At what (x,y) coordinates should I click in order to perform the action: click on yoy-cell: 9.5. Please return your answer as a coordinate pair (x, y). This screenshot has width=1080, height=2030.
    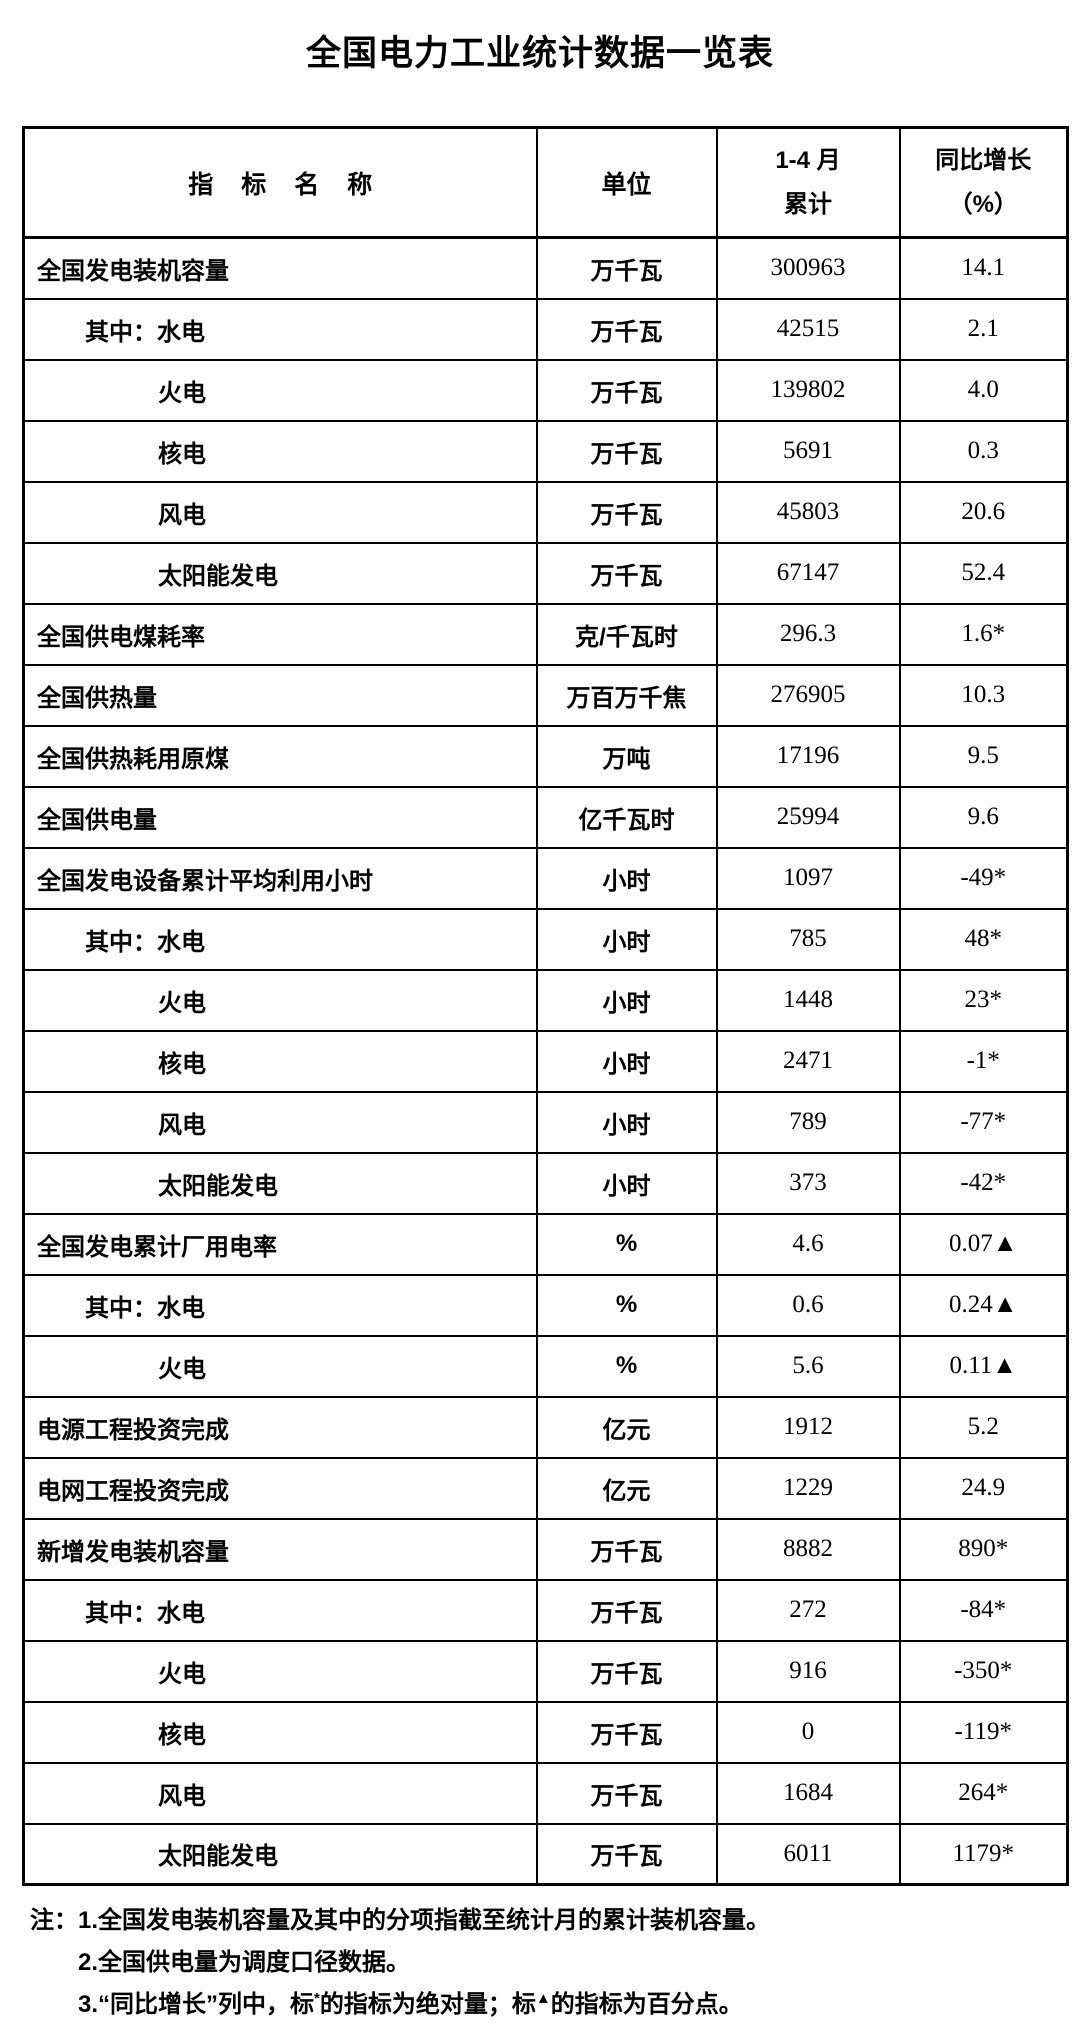
    Looking at the image, I should click on (983, 756).